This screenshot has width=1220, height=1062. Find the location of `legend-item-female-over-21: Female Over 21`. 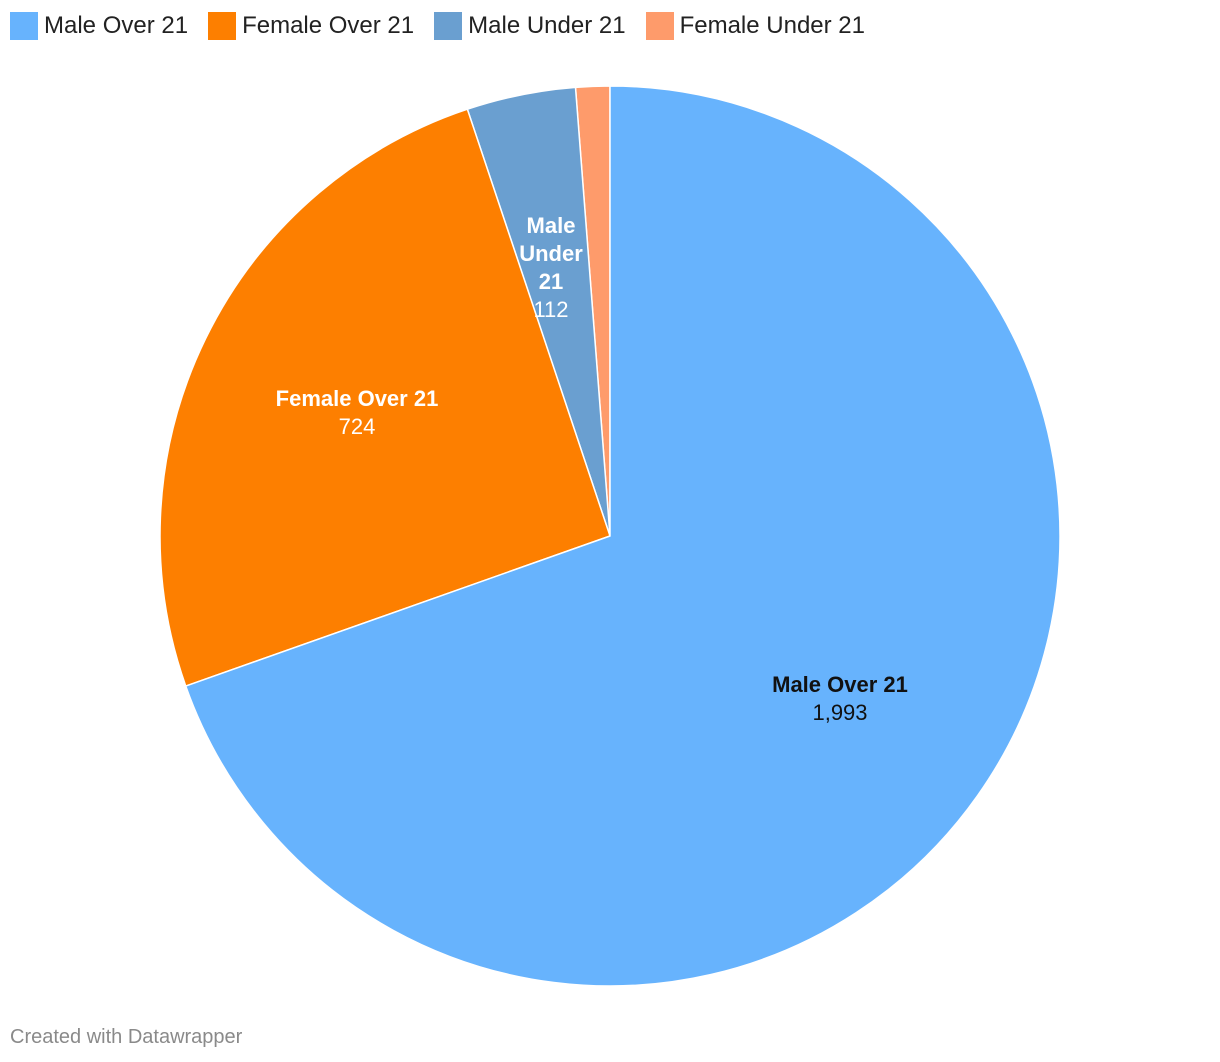

legend-item-female-over-21: Female Over 21 is located at coordinates (311, 26).